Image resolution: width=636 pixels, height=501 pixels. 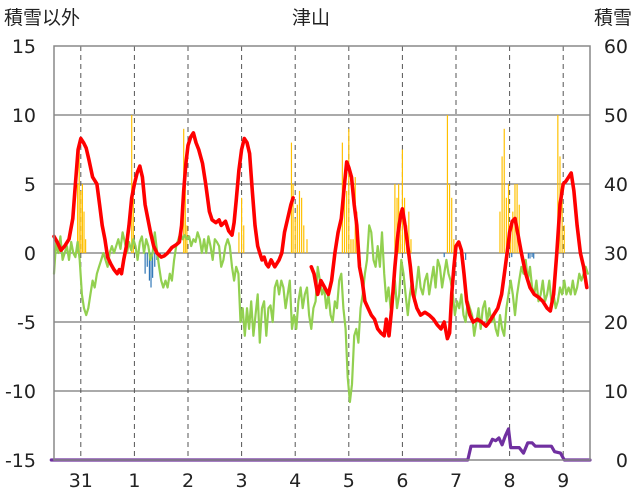 I want to click on x-tick-label: 5, so click(x=349, y=481).